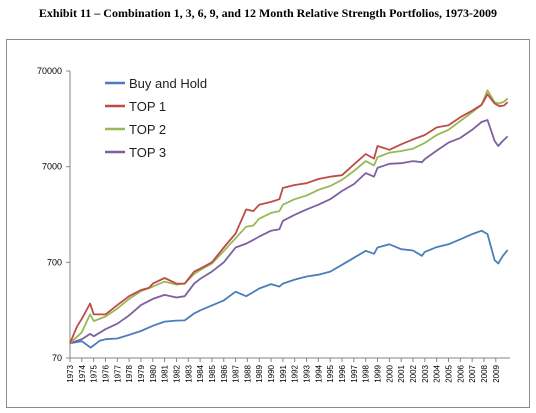 This screenshot has height=413, width=536. Describe the element at coordinates (259, 373) in the screenshot. I see `x-tick-label: 1989` at that location.